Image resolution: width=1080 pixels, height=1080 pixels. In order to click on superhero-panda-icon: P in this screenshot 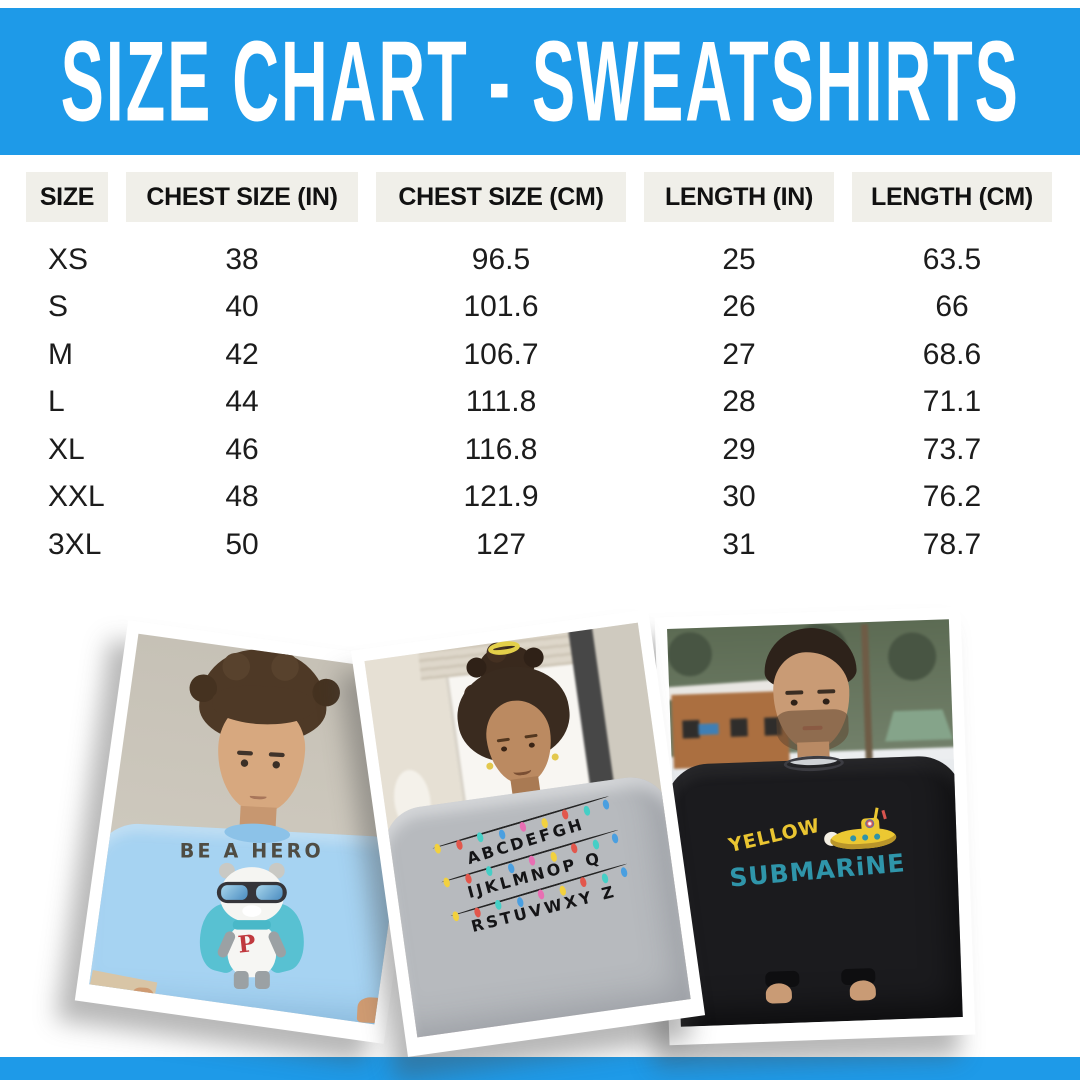, I will do `click(252, 927)`.